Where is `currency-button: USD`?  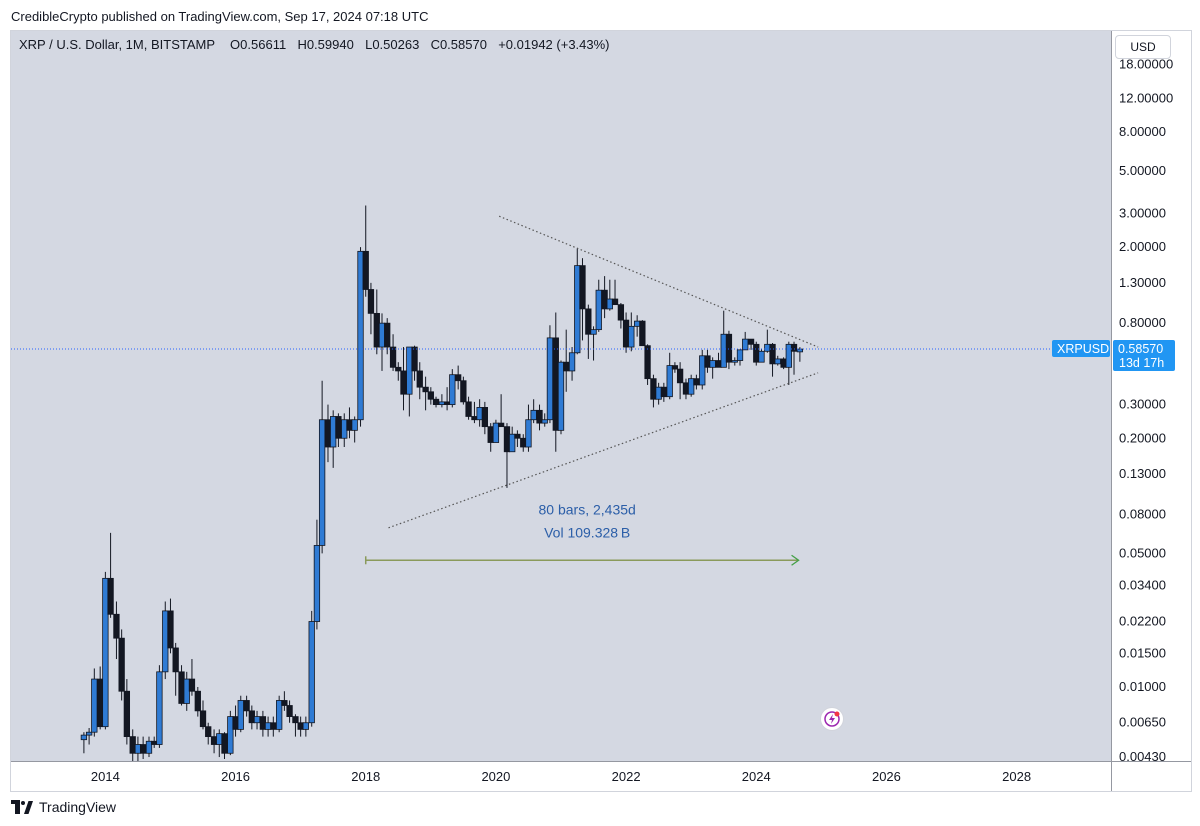 currency-button: USD is located at coordinates (1143, 47).